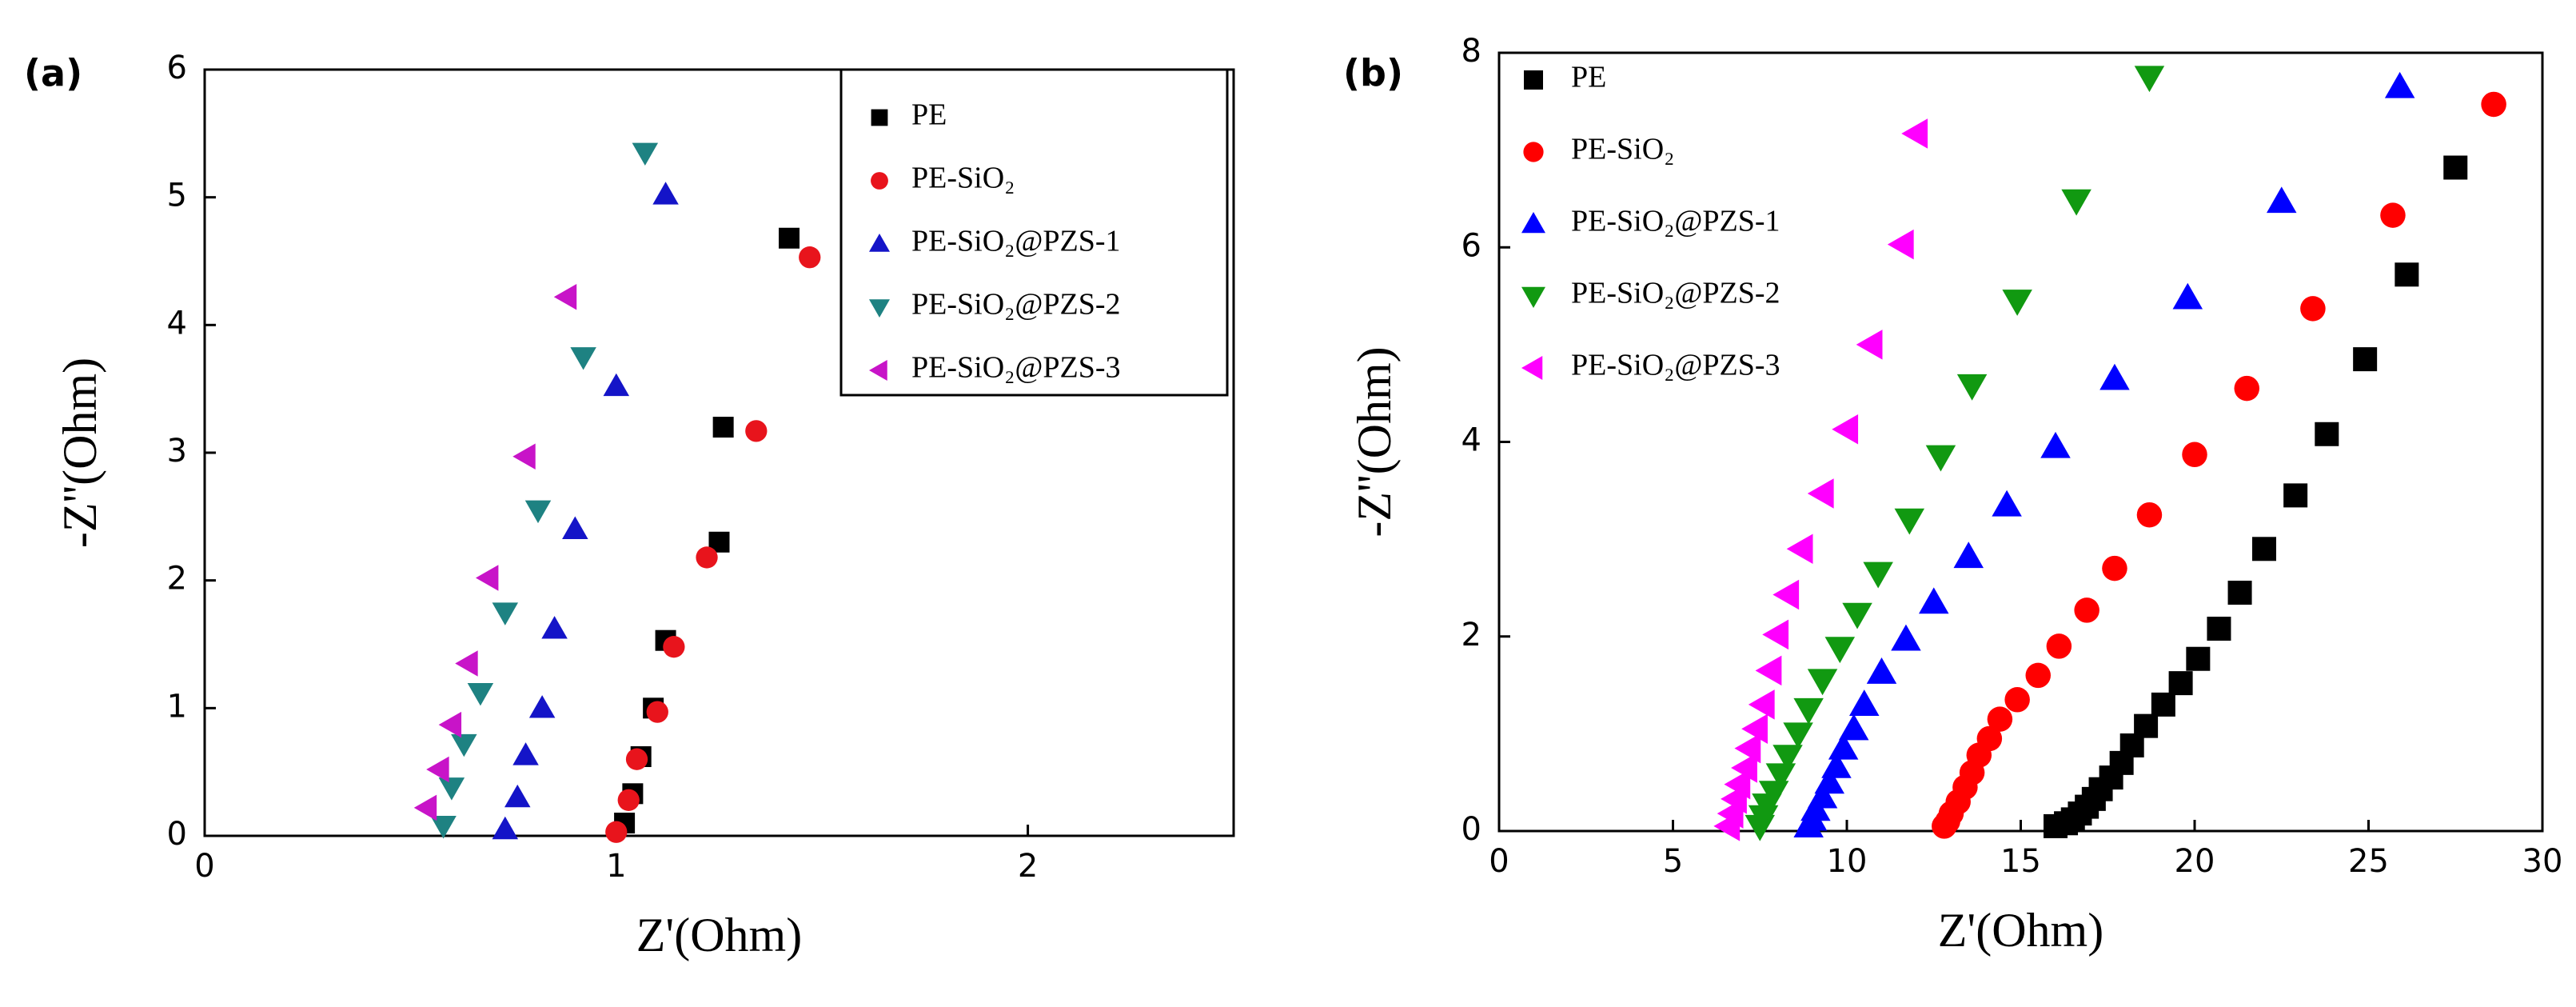 The height and width of the screenshot is (1007, 2576). What do you see at coordinates (2195, 862) in the screenshot?
I see `x-tick-label: 20` at bounding box center [2195, 862].